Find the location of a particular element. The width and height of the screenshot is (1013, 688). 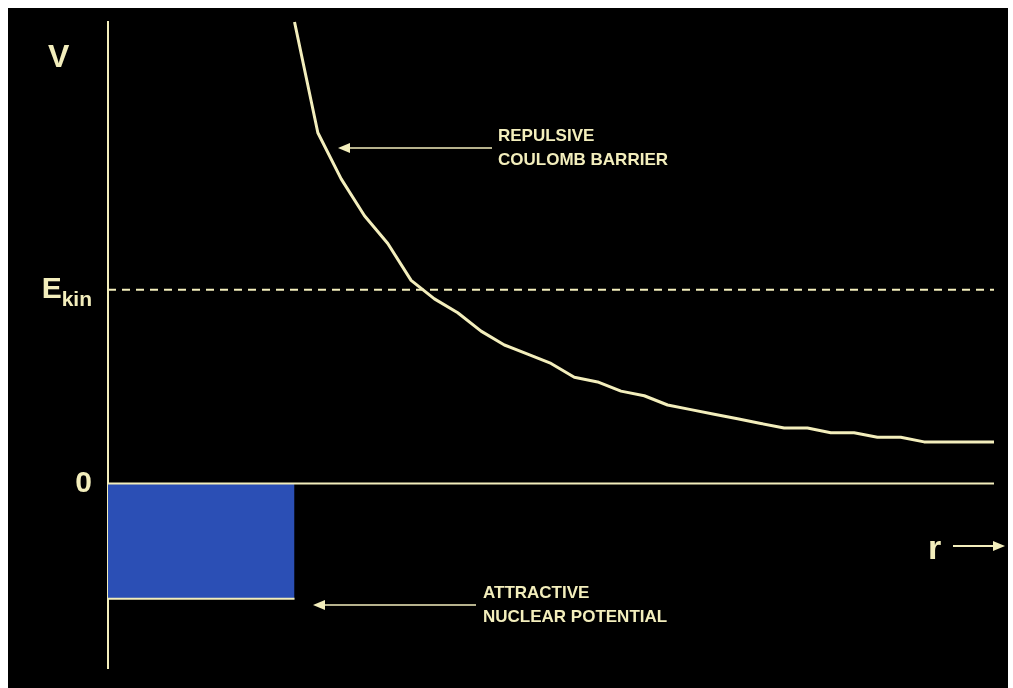

x-axis-title: r is located at coordinates (935, 547).